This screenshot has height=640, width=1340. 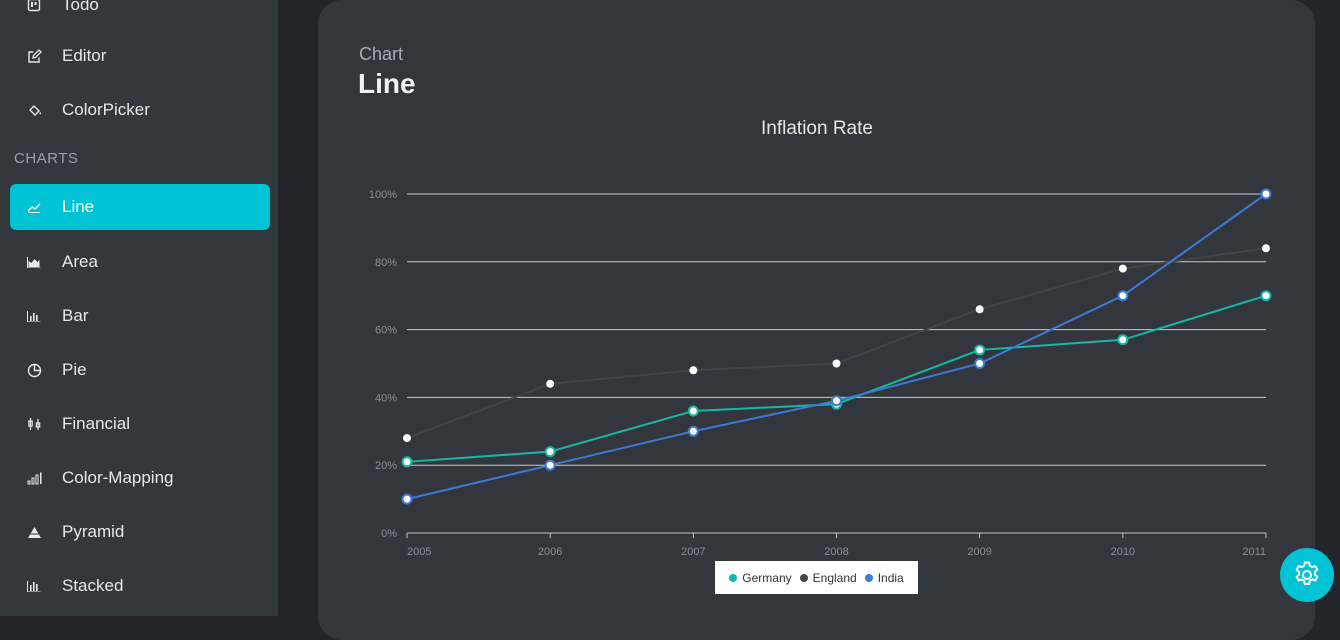 What do you see at coordinates (34, 207) in the screenshot?
I see `line-chart-icon` at bounding box center [34, 207].